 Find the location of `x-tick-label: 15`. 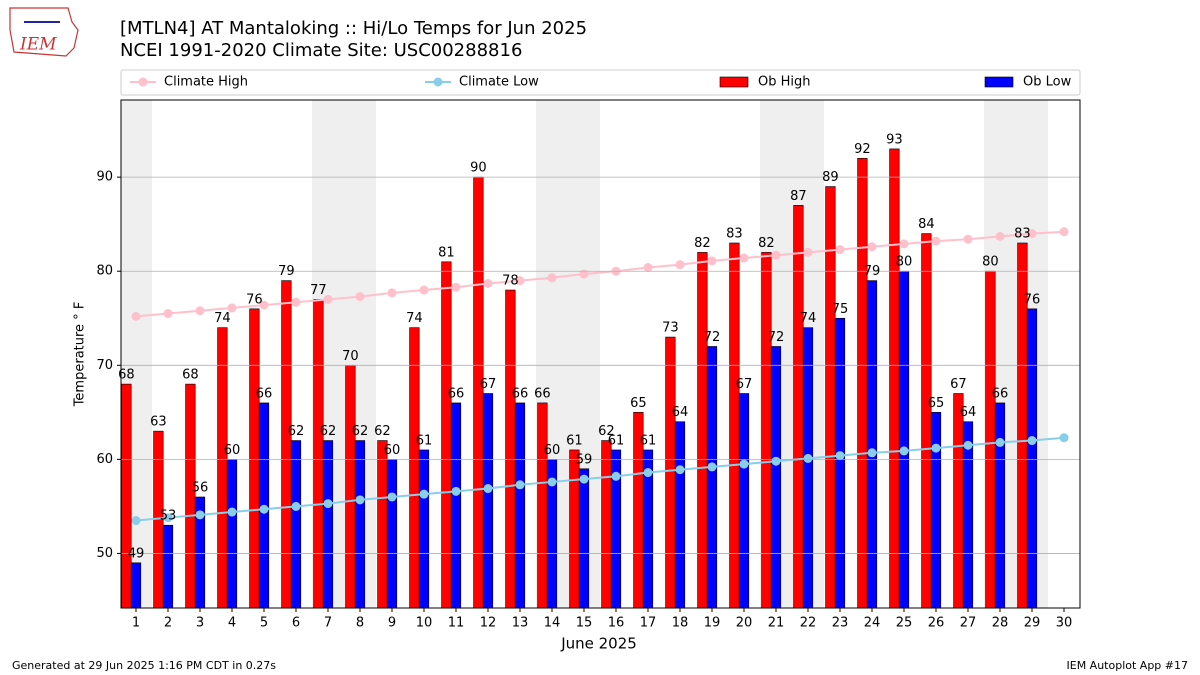

x-tick-label: 15 is located at coordinates (584, 623).